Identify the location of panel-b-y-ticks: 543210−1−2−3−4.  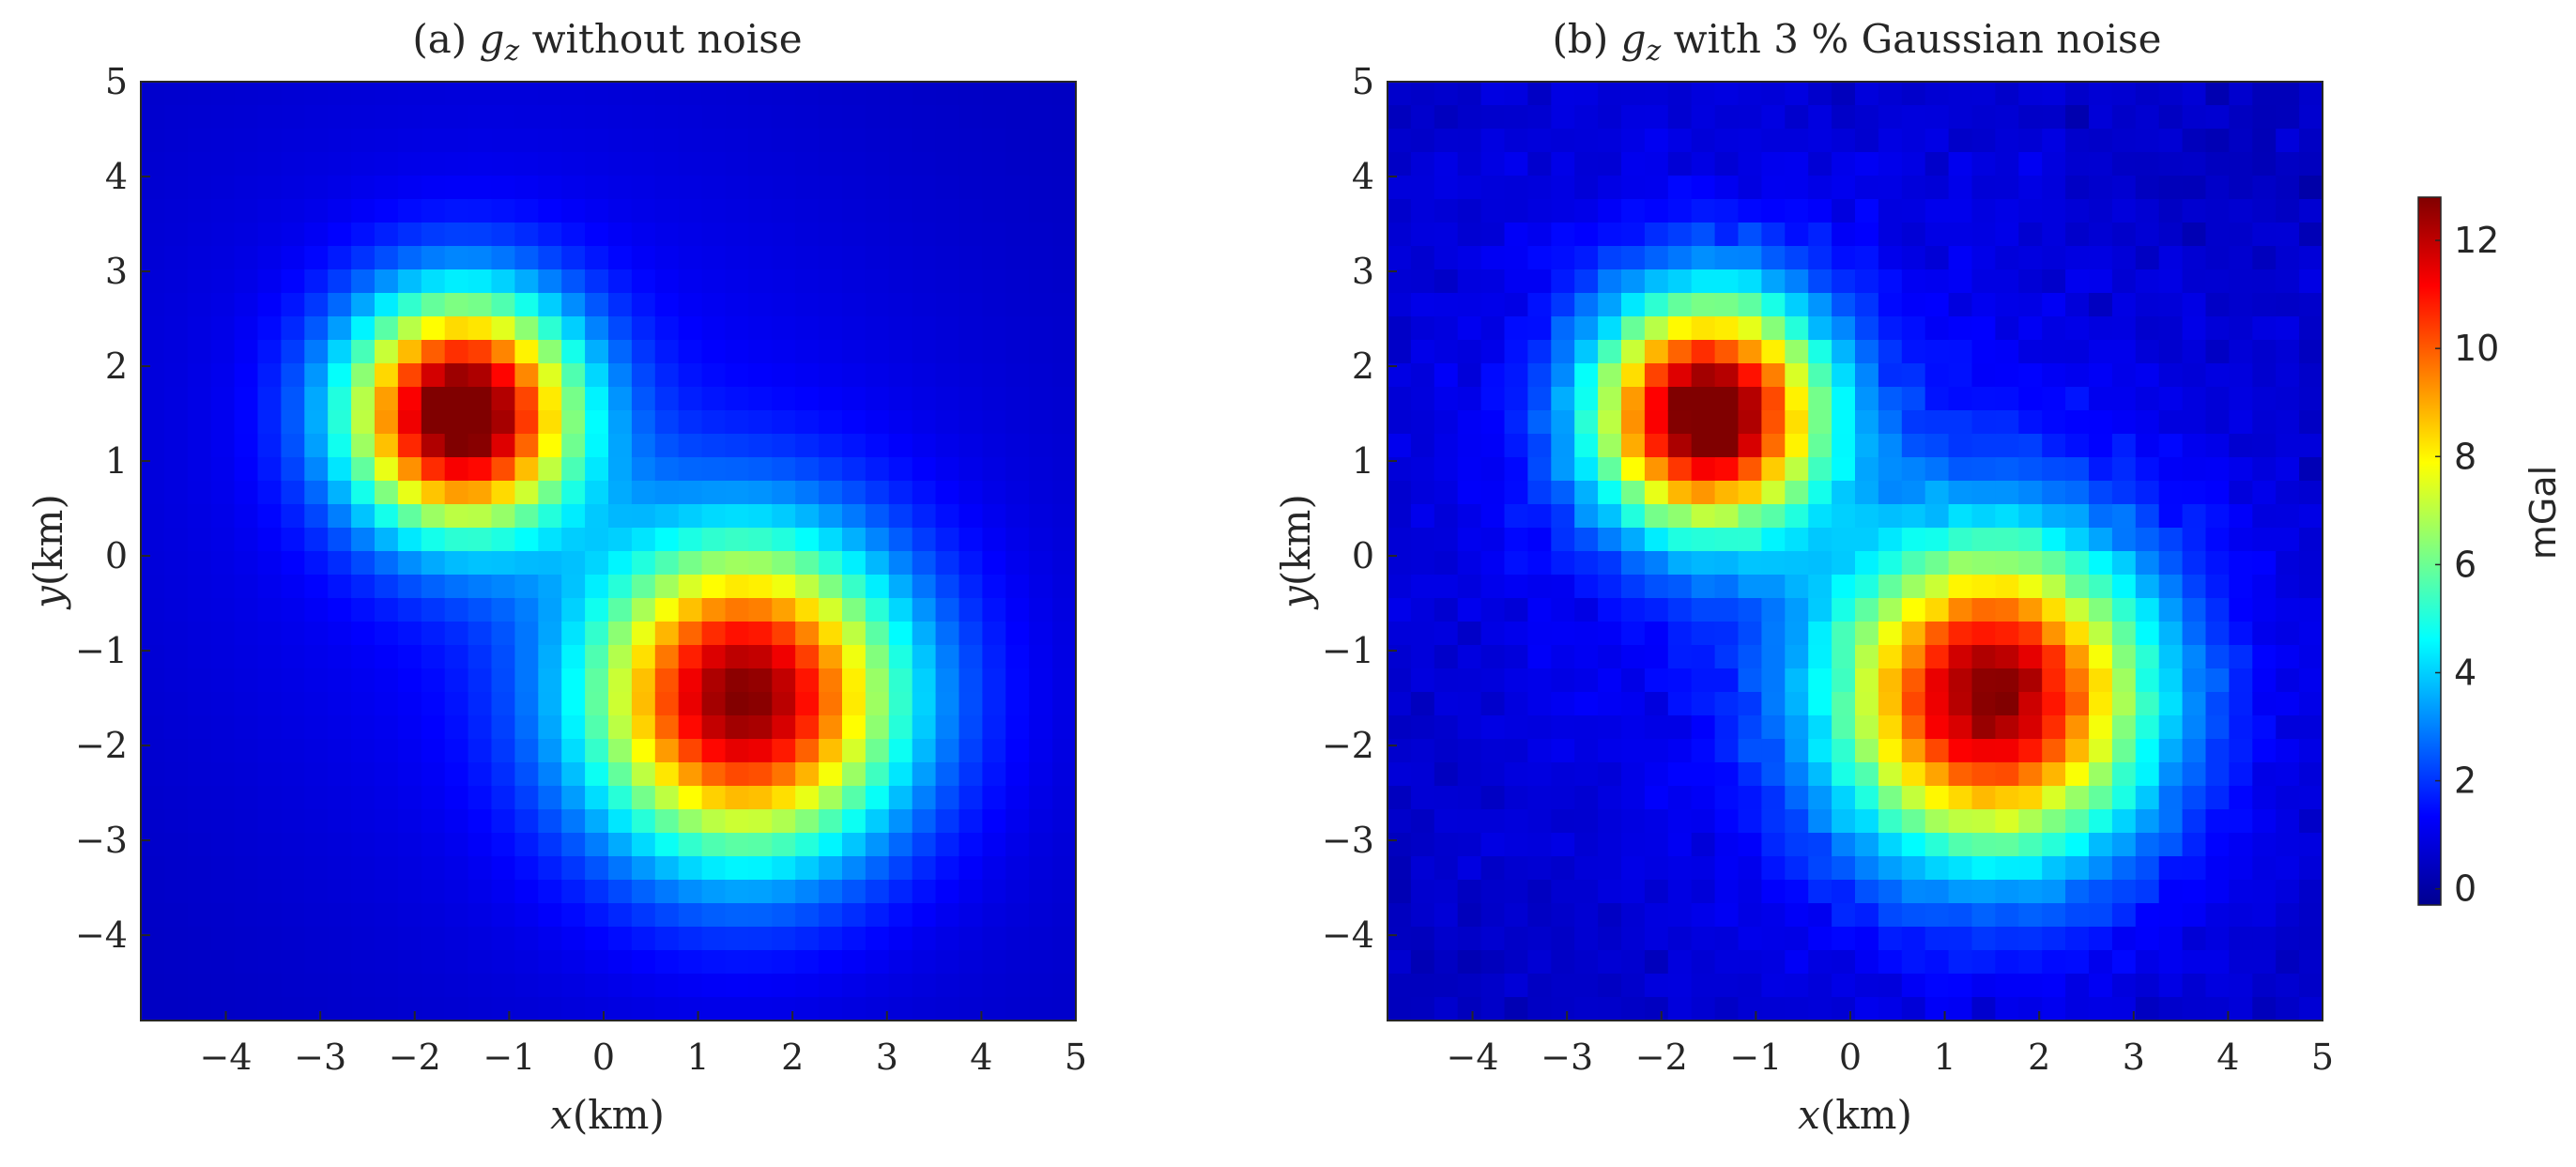
(1360, 508).